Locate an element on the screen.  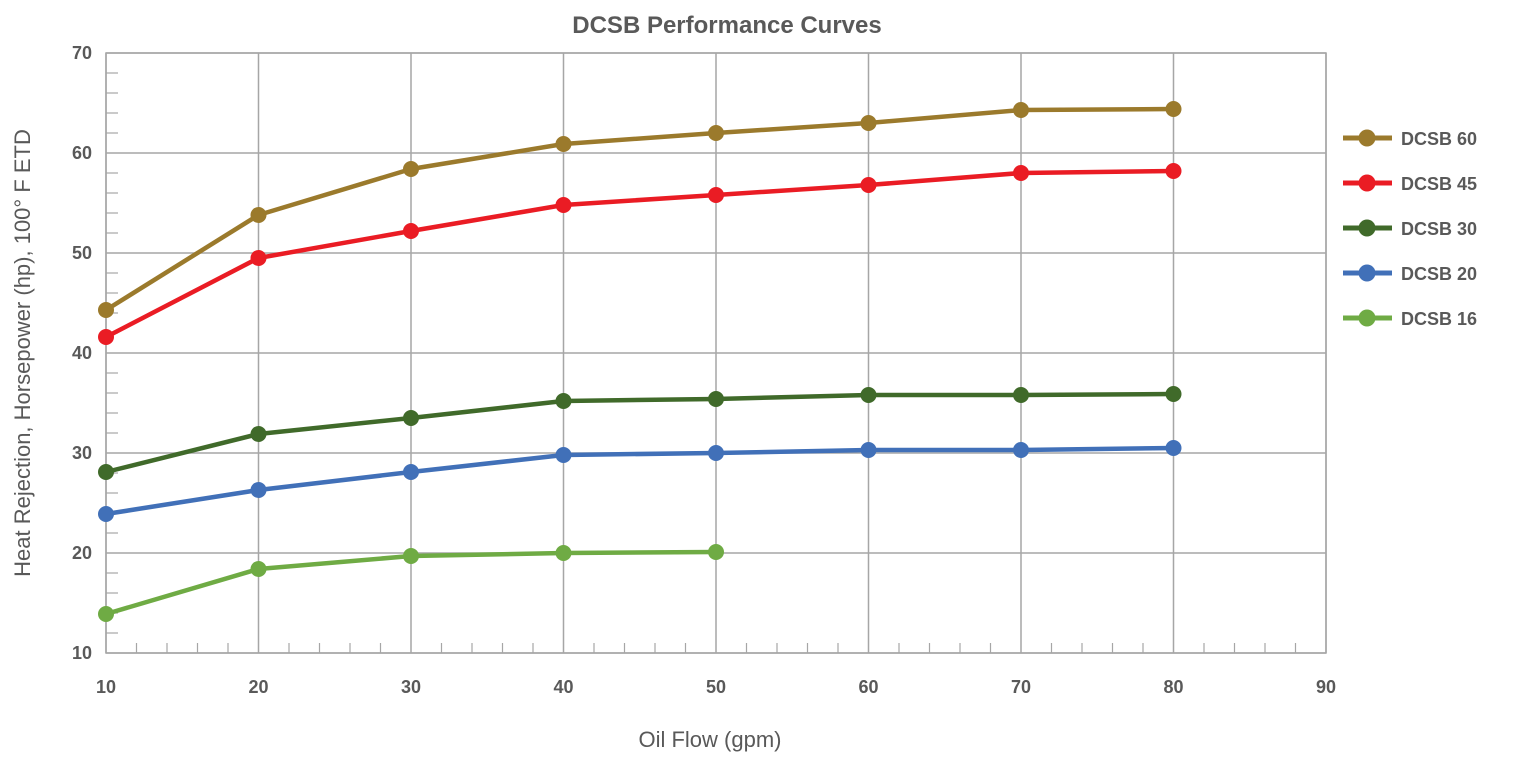
legend: DCSB 60 DCSB 45 DCSB 30 DCSB 20 DCSB 16 is located at coordinates (1410, 229).